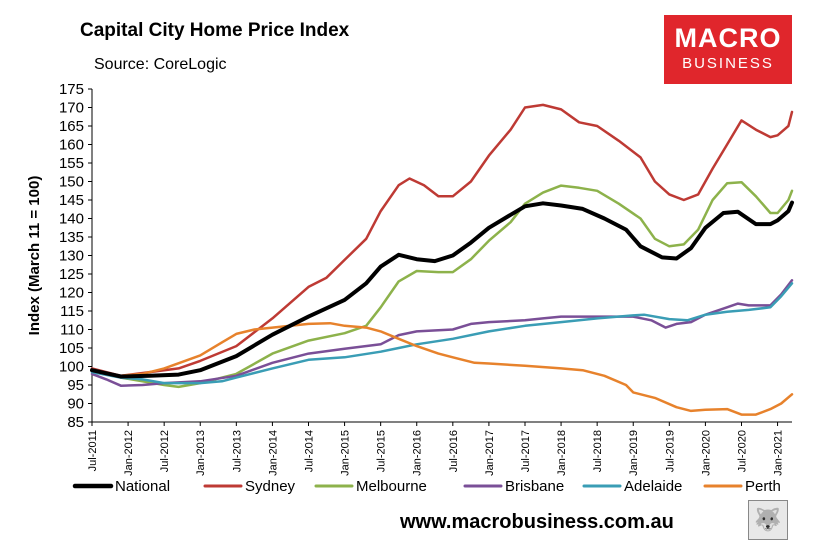 The image size is (813, 551). I want to click on legend-label: Perth, so click(763, 486).